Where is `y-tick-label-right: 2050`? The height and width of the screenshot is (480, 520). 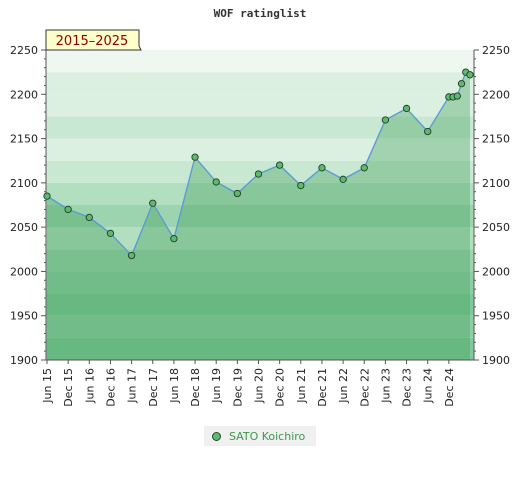 y-tick-label-right: 2050 is located at coordinates (496, 227).